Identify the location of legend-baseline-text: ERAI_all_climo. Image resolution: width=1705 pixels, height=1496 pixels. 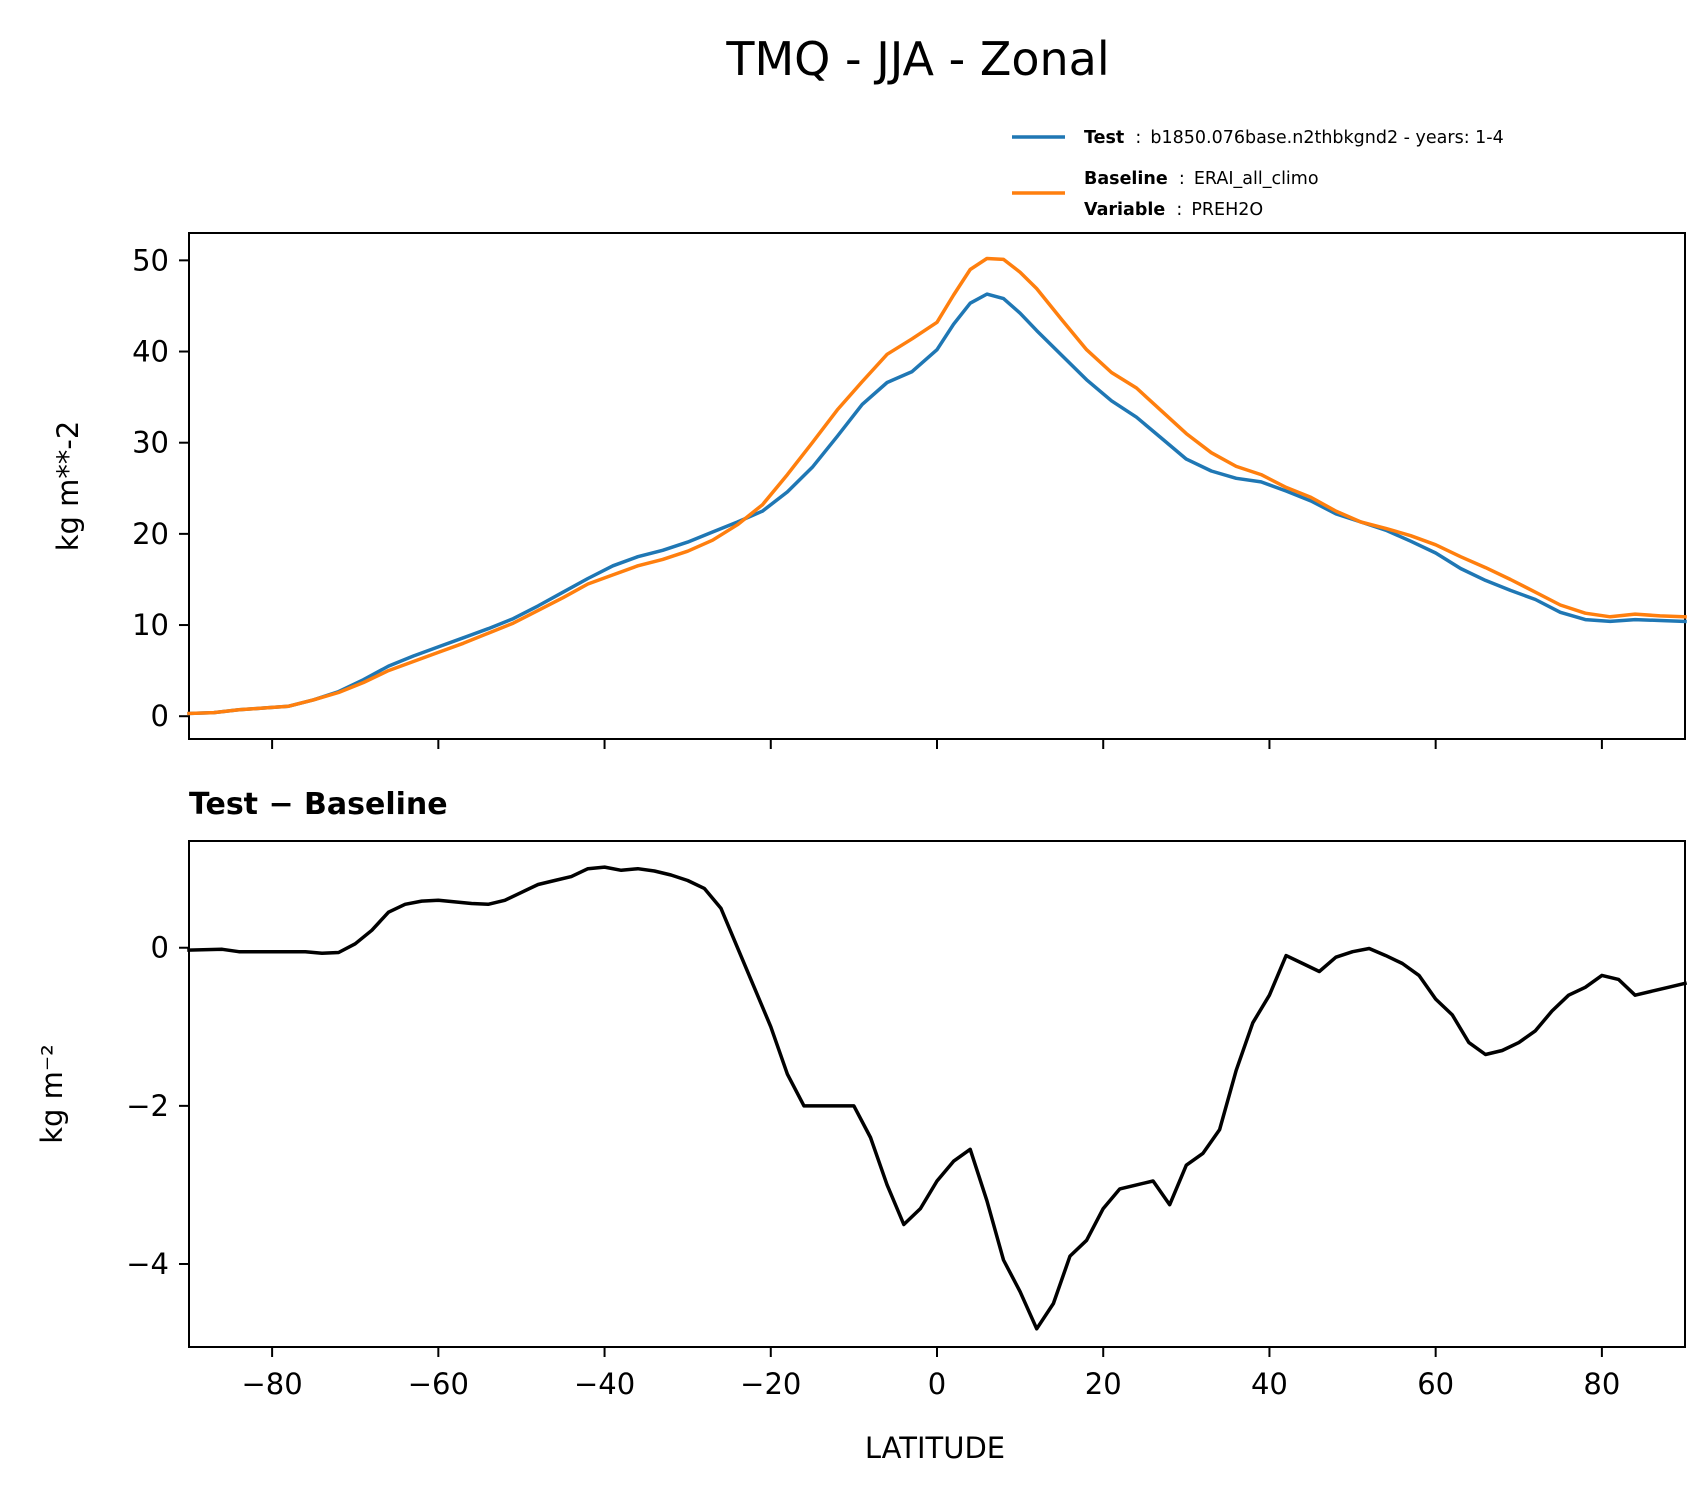
(1256, 179).